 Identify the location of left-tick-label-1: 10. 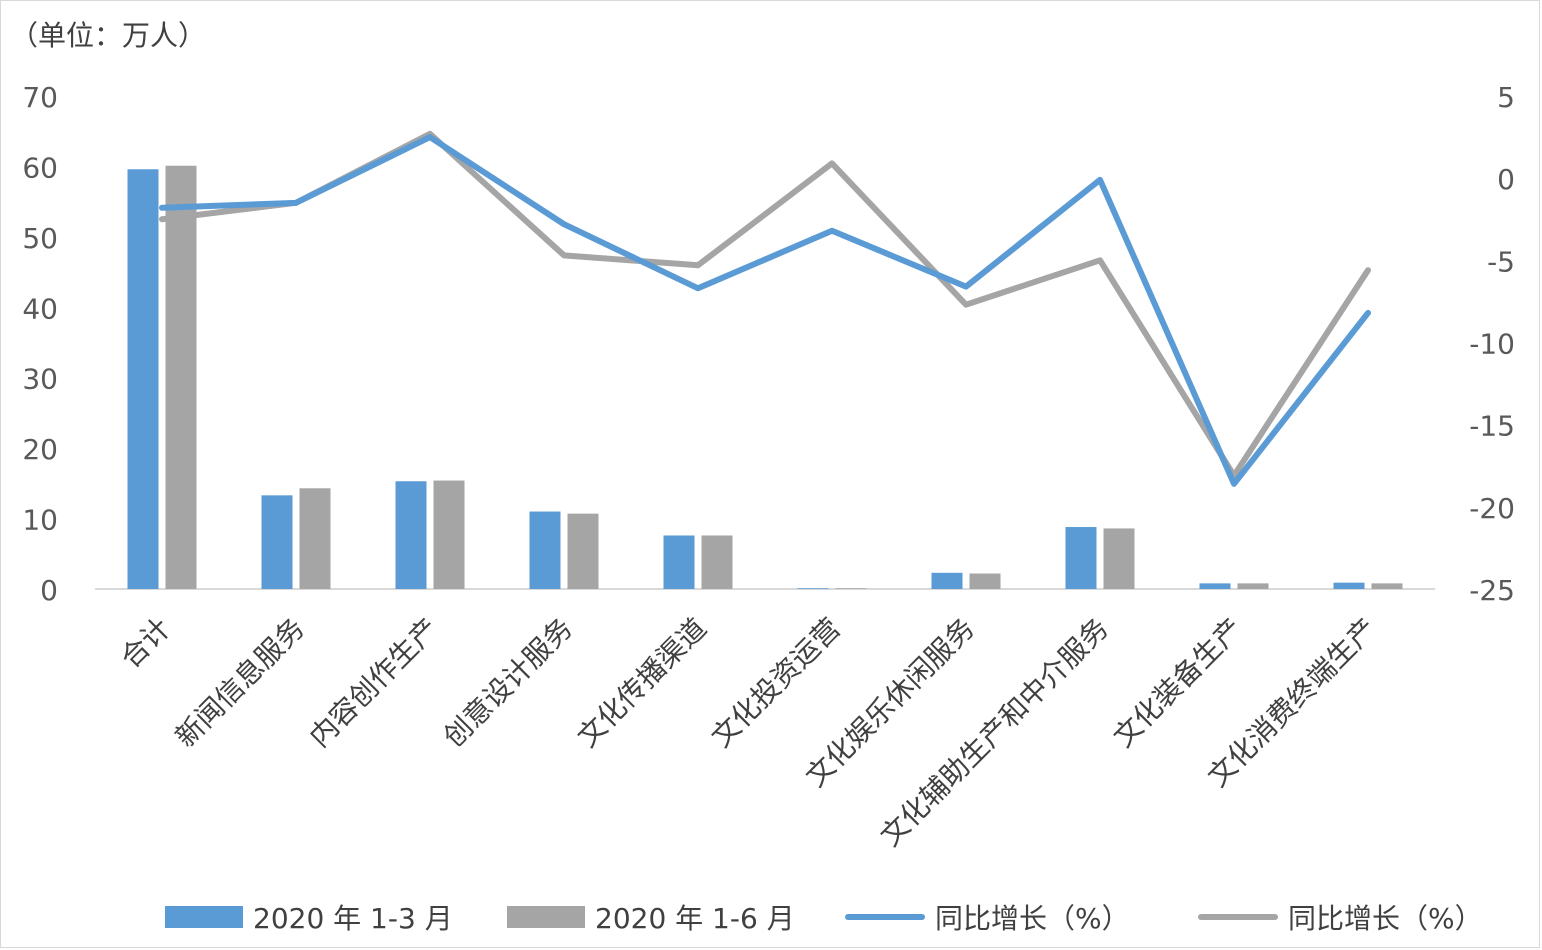
(40, 520).